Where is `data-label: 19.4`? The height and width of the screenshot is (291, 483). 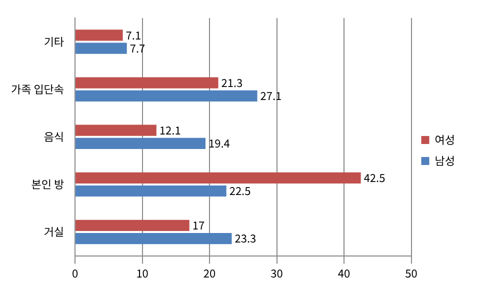 data-label: 19.4 is located at coordinates (219, 144).